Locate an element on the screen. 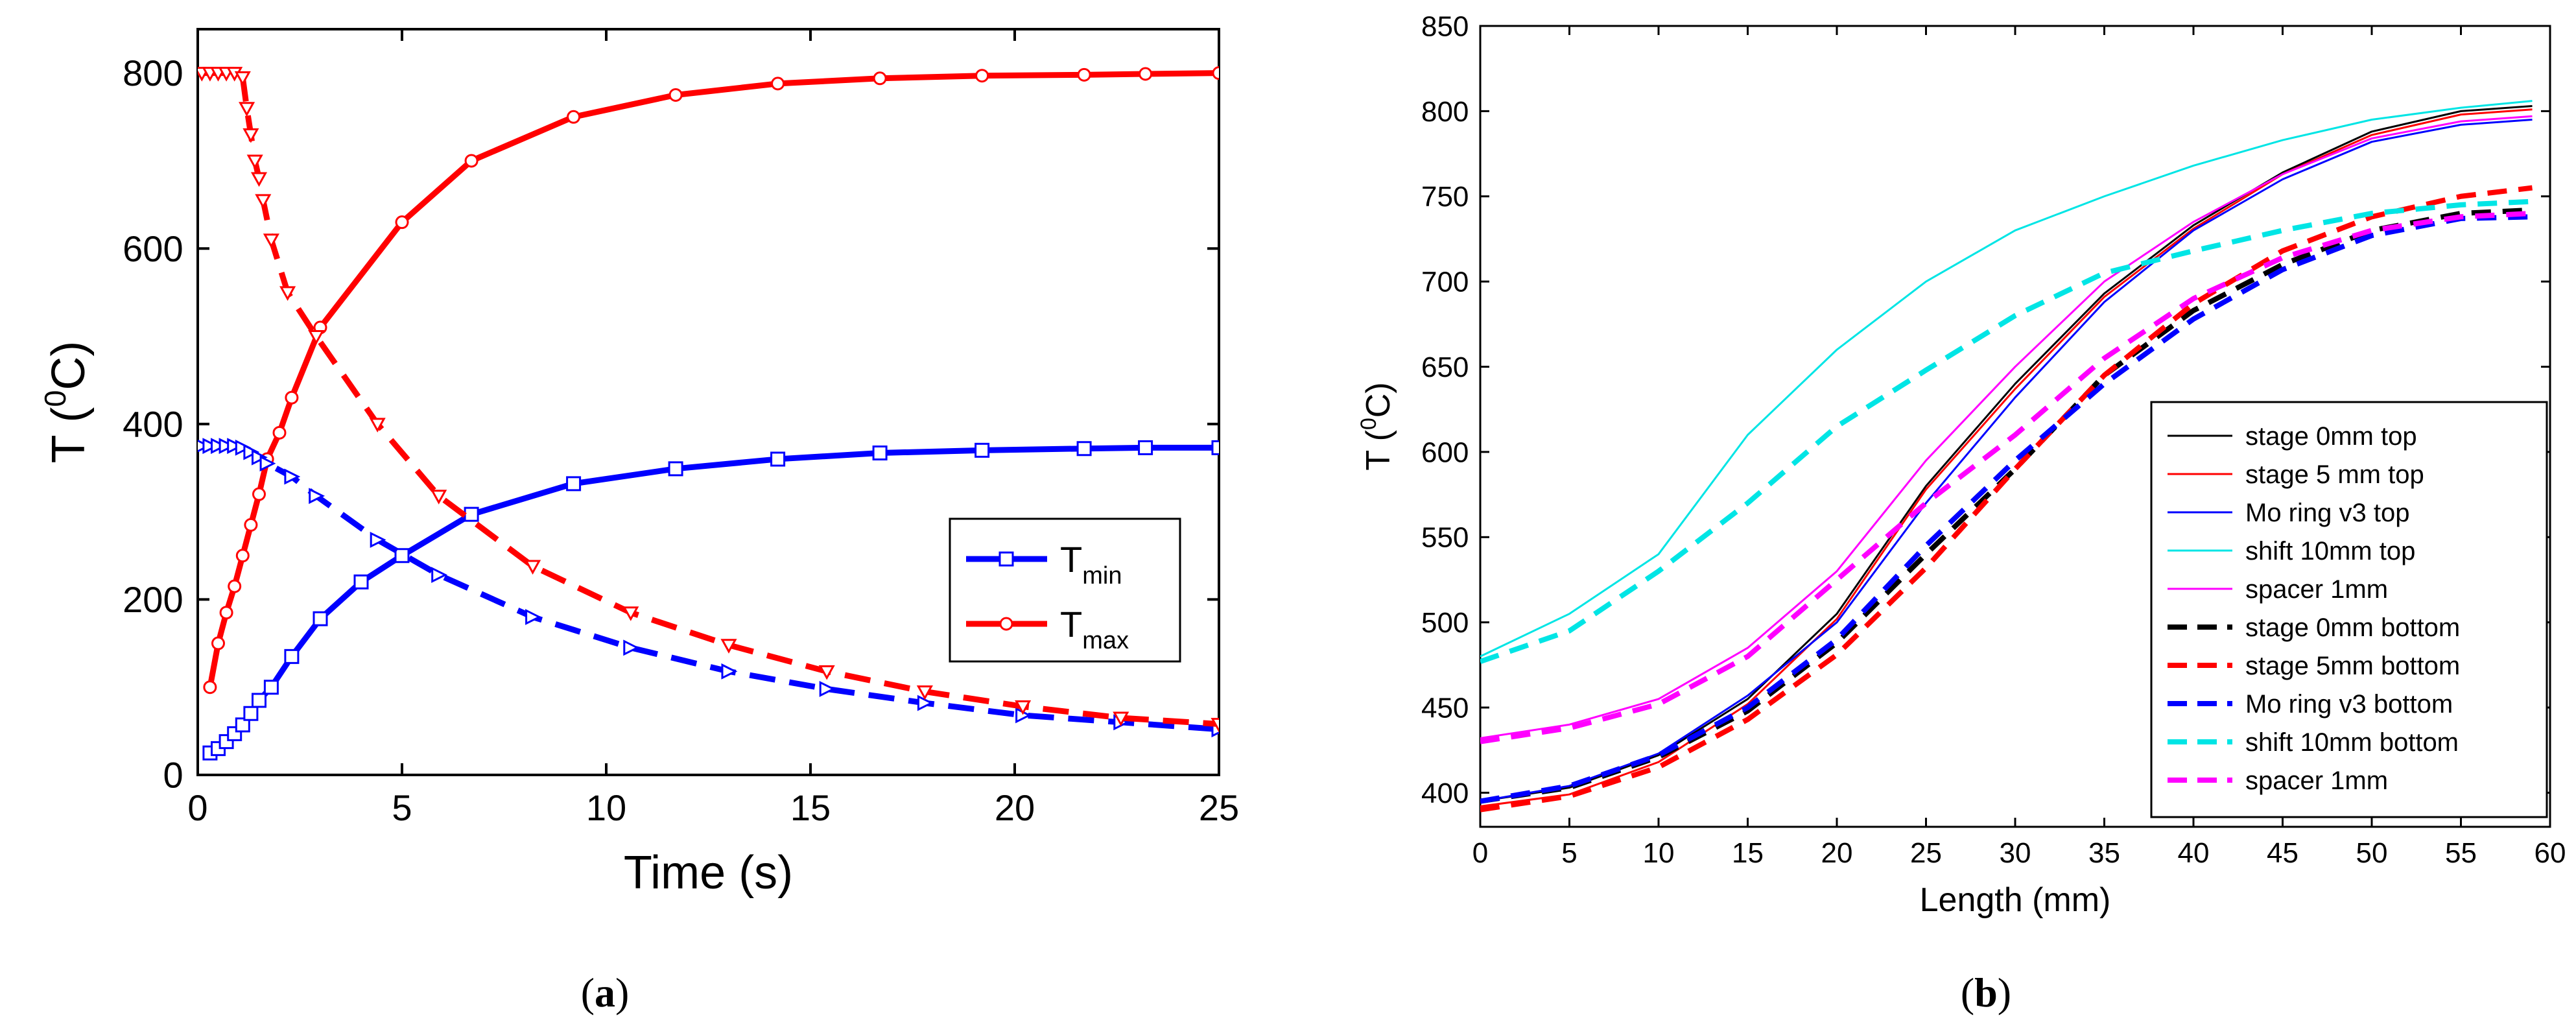 This screenshot has width=2576, height=1022. legend-a: Tmin Tmax is located at coordinates (1065, 590).